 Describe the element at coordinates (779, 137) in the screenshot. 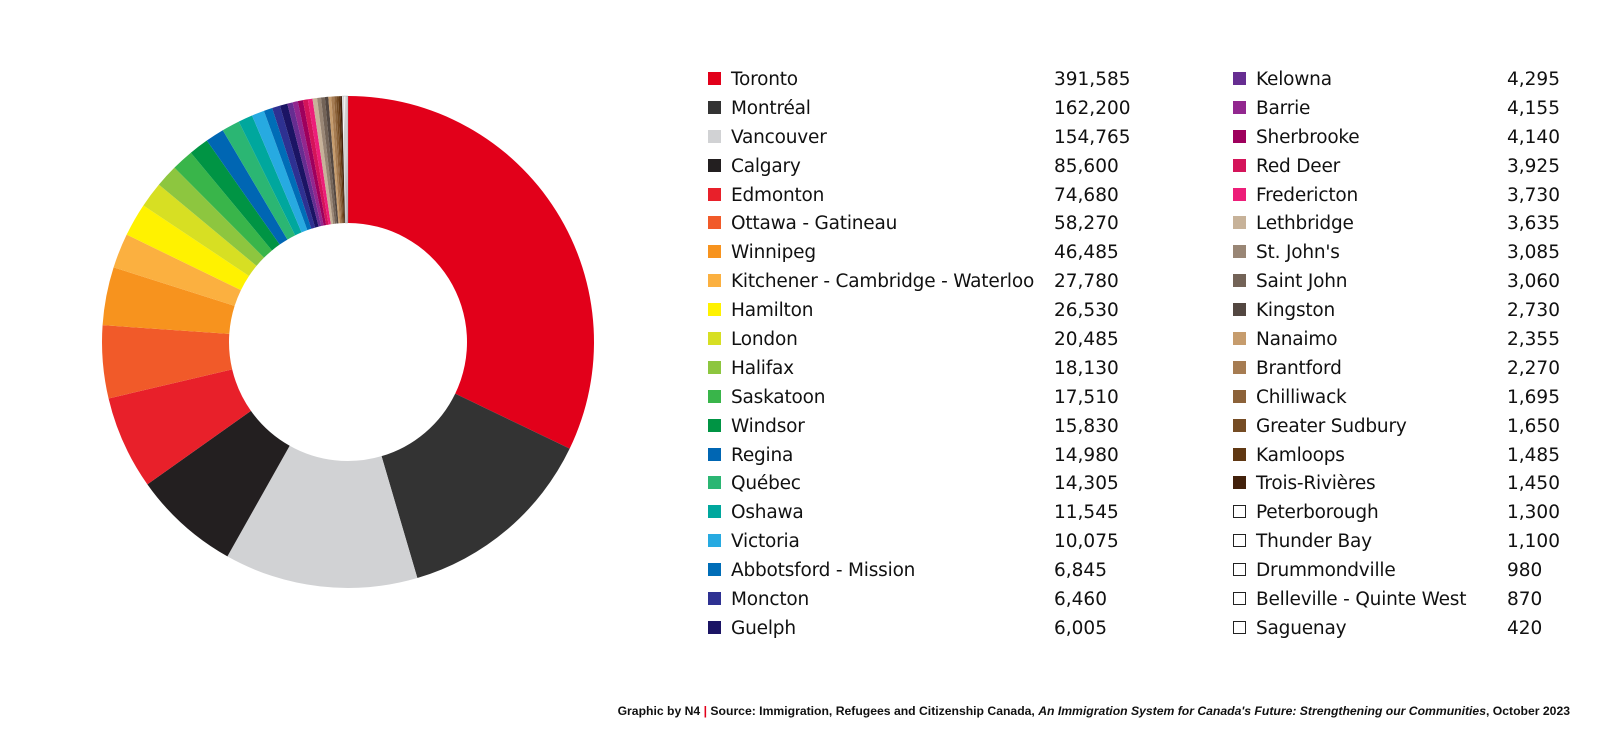

I see `legend-label: Vancouver` at that location.